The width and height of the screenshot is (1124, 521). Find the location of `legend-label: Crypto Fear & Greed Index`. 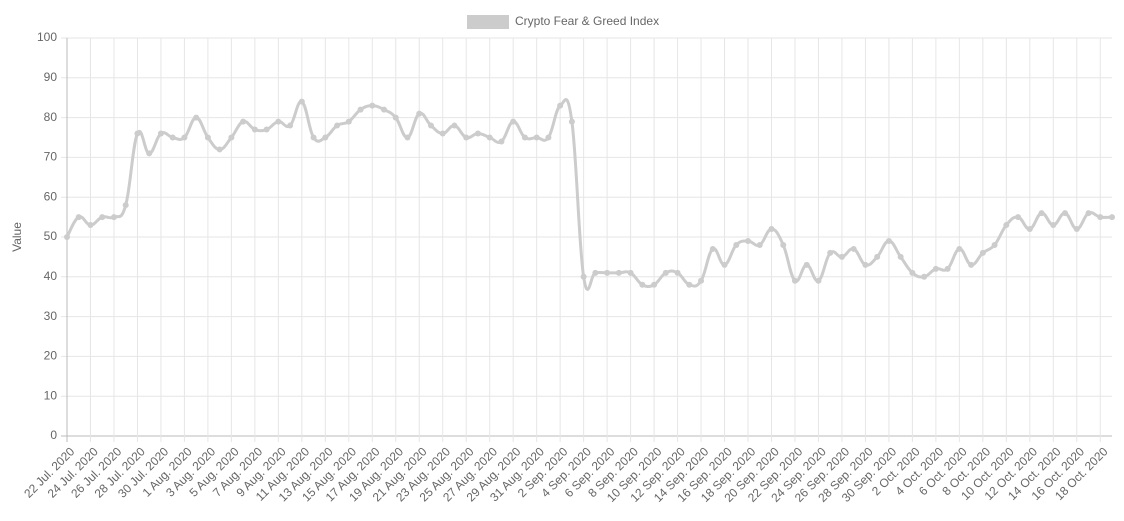

legend-label: Crypto Fear & Greed Index is located at coordinates (587, 21).